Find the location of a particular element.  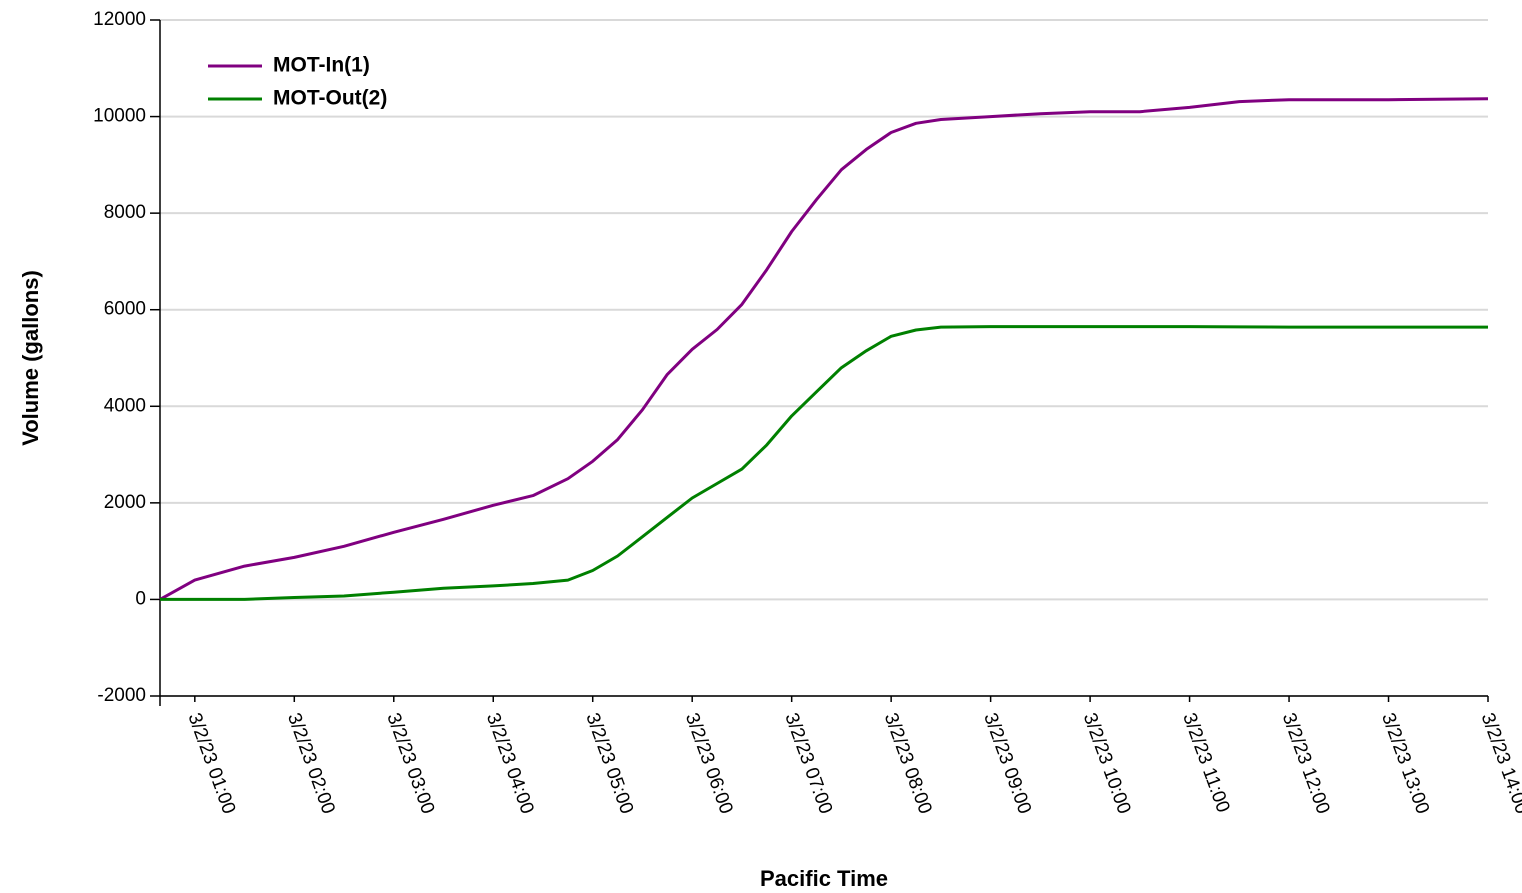

legend-label: MOT-Out(2) is located at coordinates (330, 98).